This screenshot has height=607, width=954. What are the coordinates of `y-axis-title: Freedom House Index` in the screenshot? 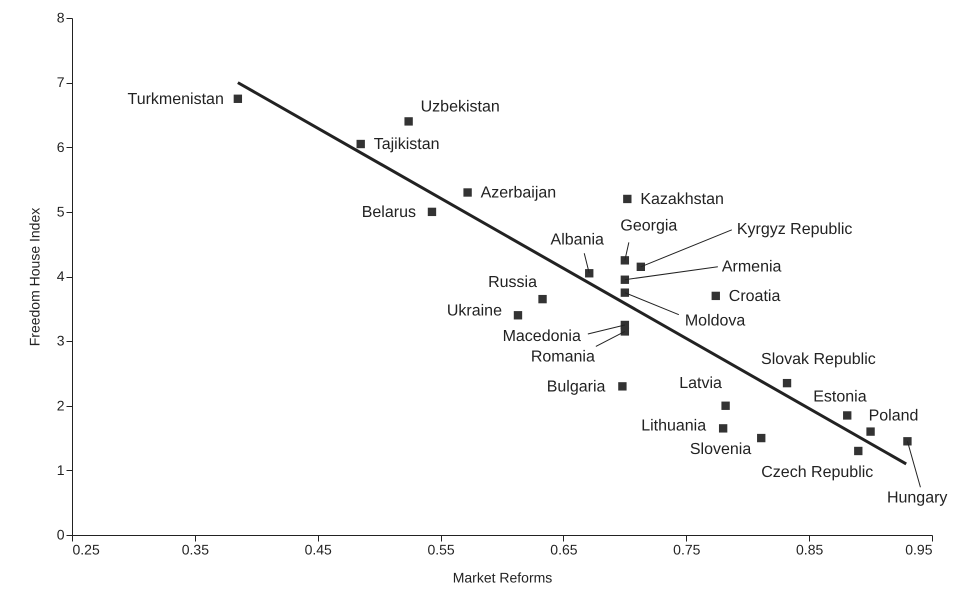 It's located at (34, 277).